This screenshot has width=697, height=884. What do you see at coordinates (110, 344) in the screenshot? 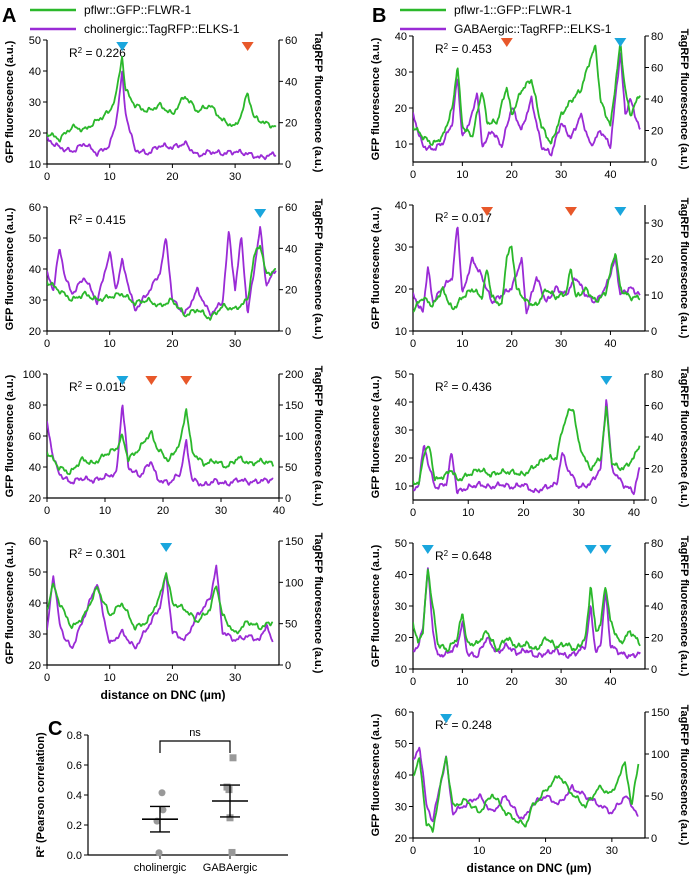
I see `a2-x-tick-label: 10` at bounding box center [110, 344].